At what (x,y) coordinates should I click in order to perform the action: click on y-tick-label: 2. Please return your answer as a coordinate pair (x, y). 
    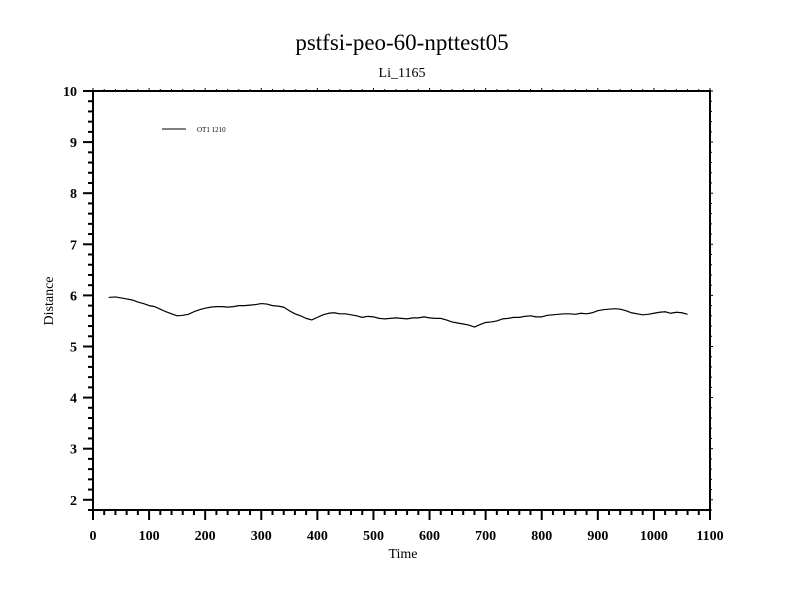
    Looking at the image, I should click on (73, 501).